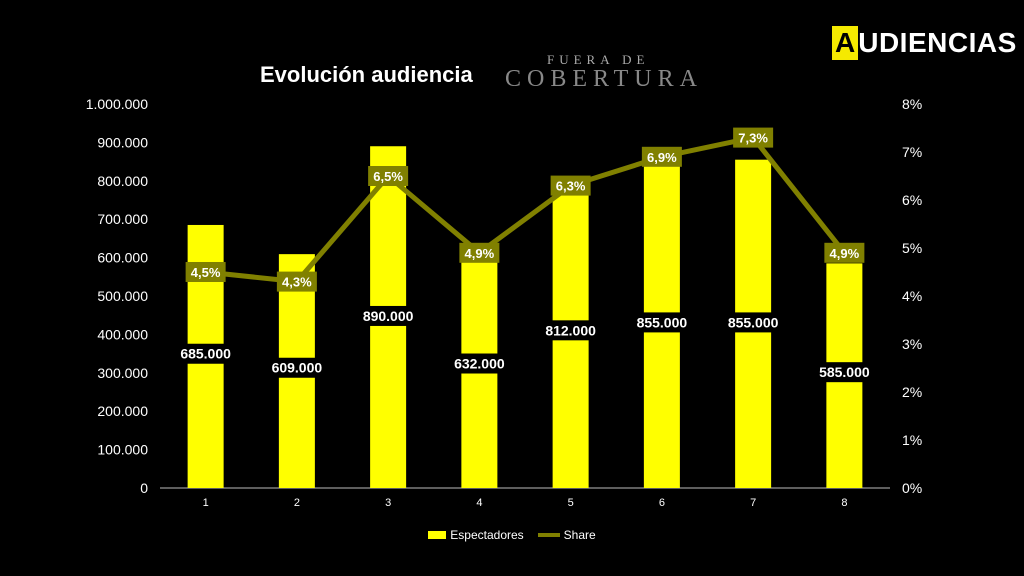  I want to click on legend-label-line: Share, so click(579, 535).